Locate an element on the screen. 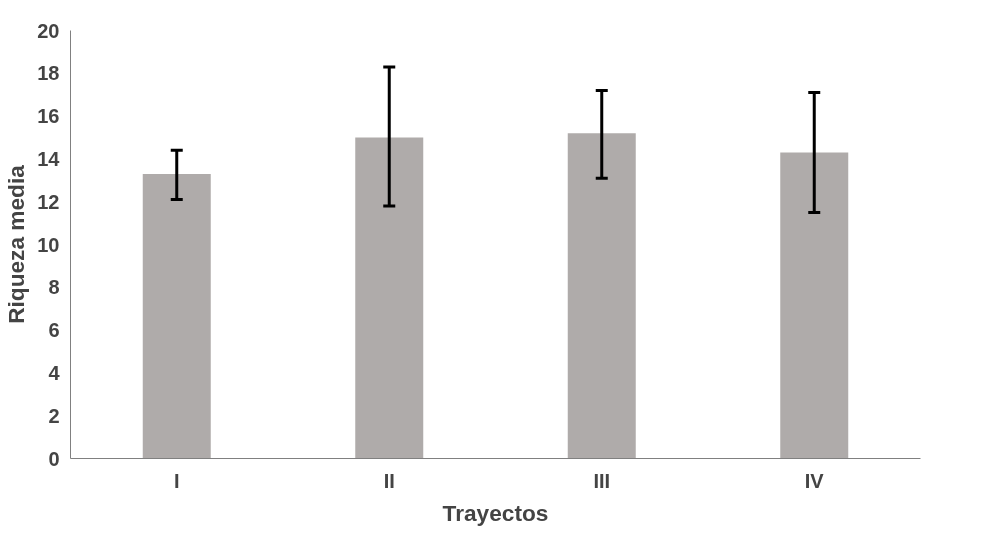 This screenshot has height=533, width=1005. y-tick-label: 12 is located at coordinates (48, 201).